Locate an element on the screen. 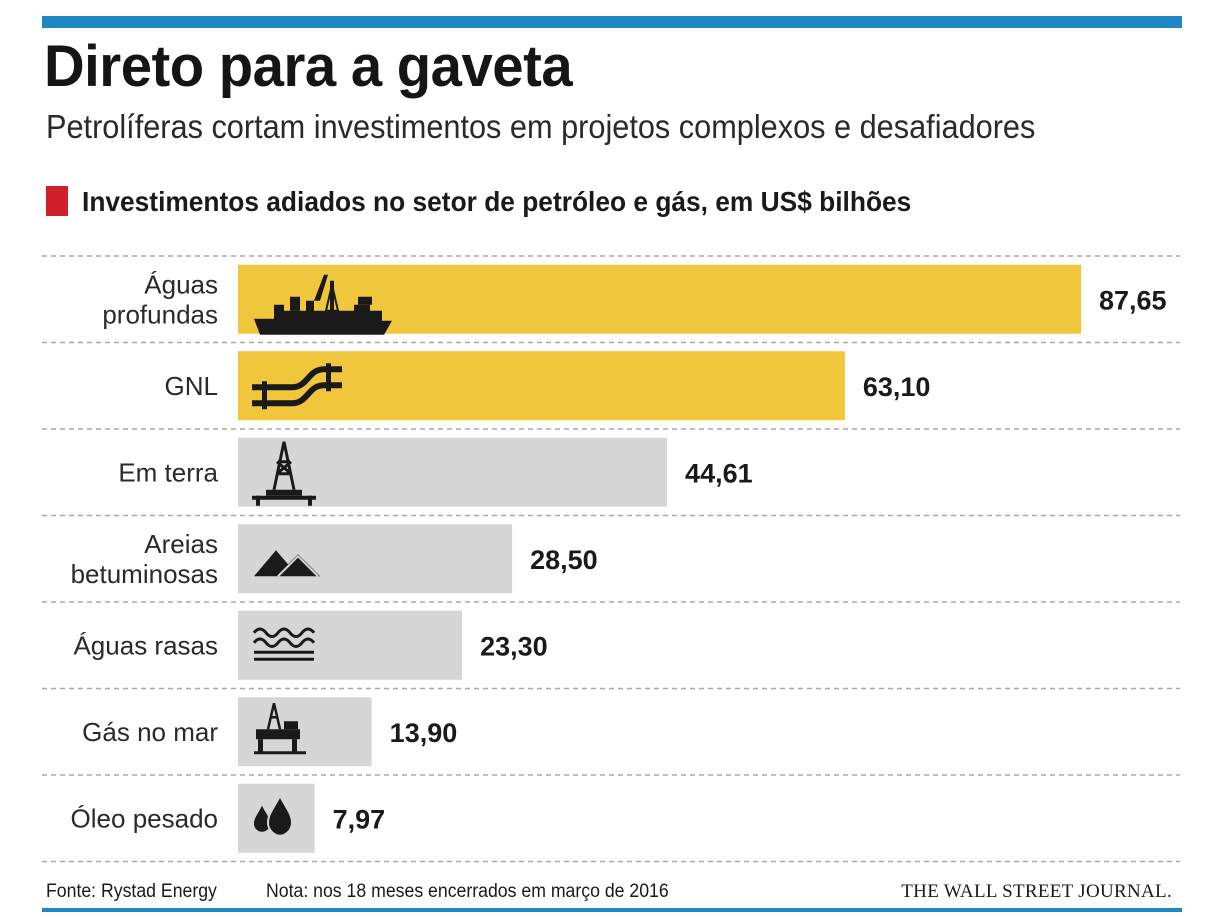  footer-source: Fonte: Rystad Energy is located at coordinates (131, 891).